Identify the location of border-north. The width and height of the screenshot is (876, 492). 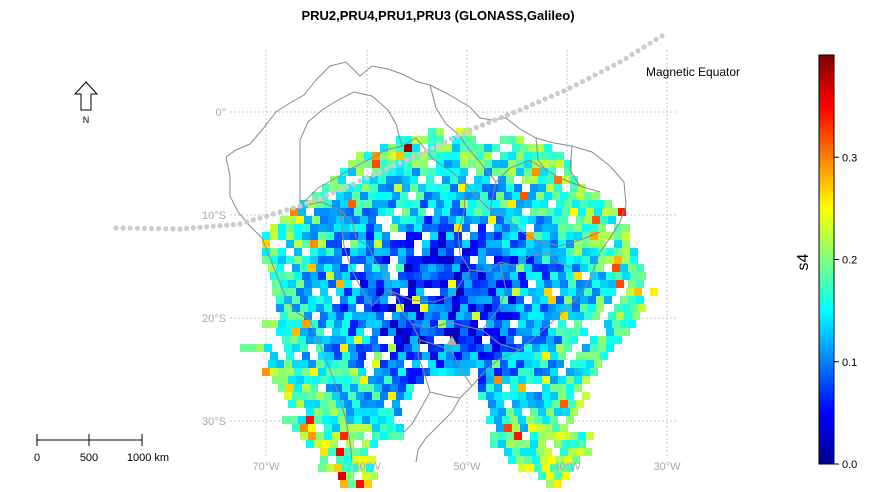
(358, 172).